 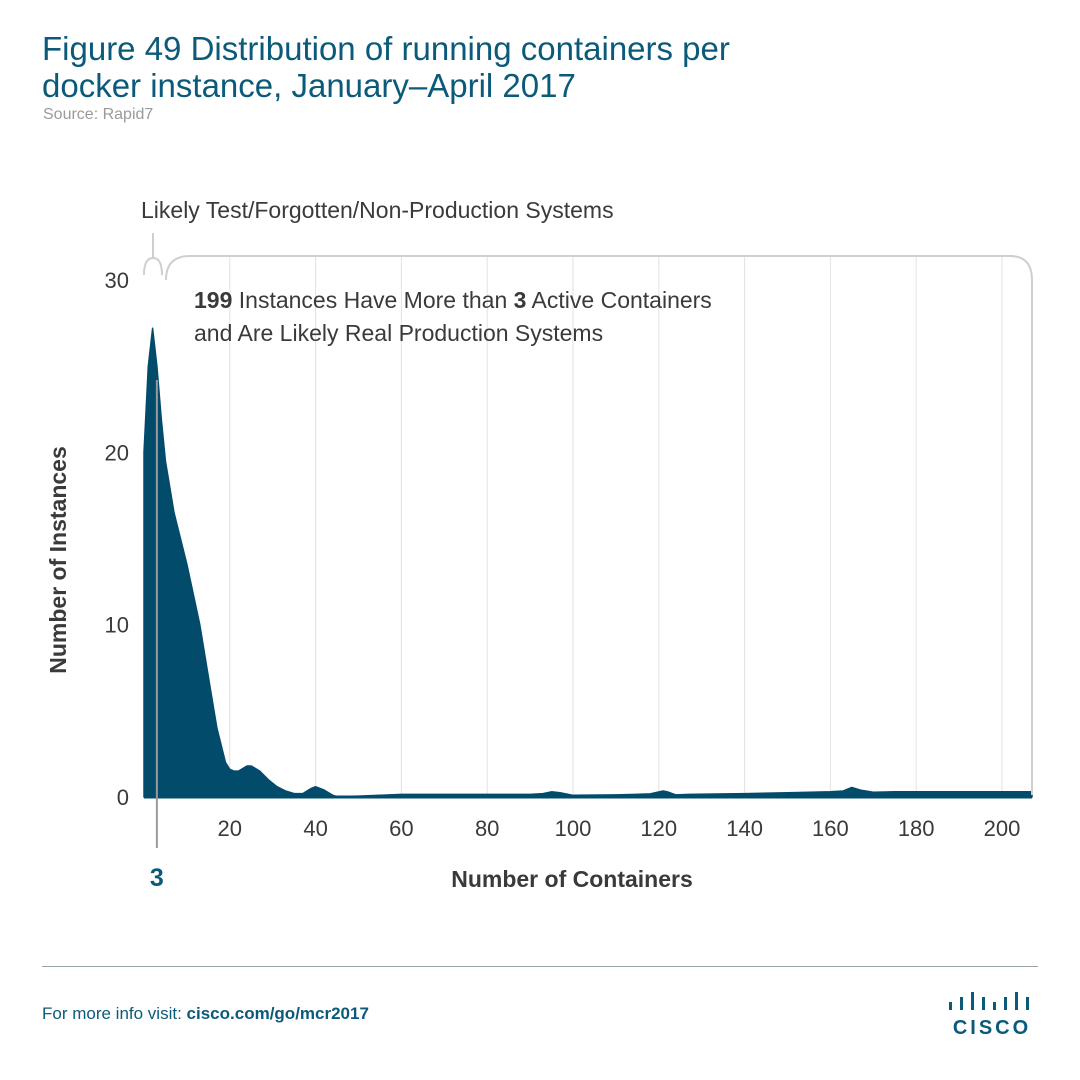 What do you see at coordinates (58, 560) in the screenshot?
I see `y-axis-label: Number of Instances` at bounding box center [58, 560].